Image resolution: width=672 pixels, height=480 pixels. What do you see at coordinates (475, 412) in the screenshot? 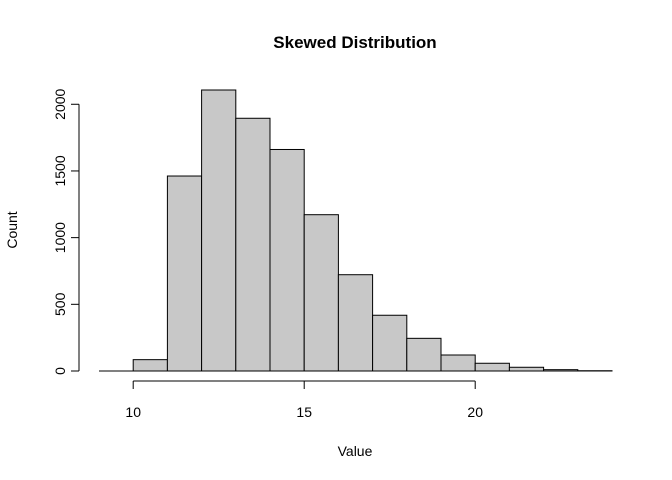
I see `x-tick-label: 20` at bounding box center [475, 412].